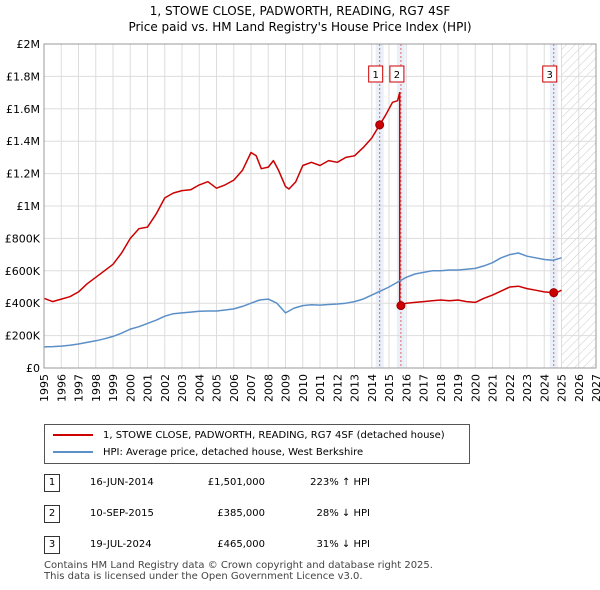  I want to click on y-tick-label: £600K, so click(23, 271).